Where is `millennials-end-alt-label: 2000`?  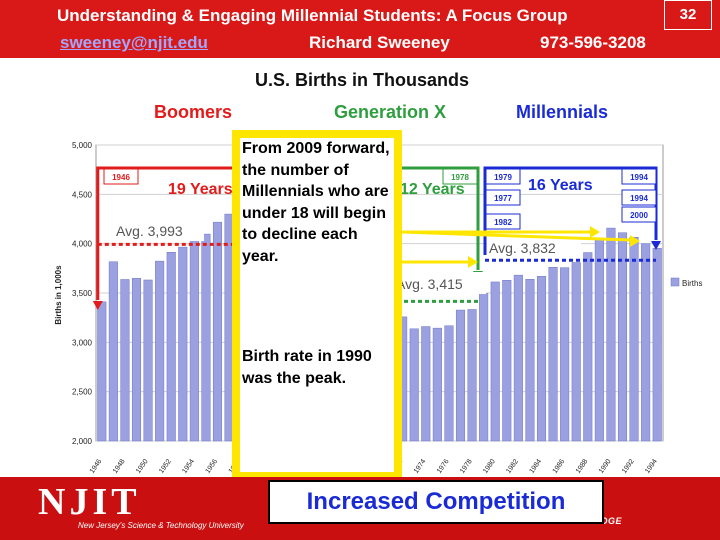
millennials-end-alt-label: 2000 is located at coordinates (639, 215).